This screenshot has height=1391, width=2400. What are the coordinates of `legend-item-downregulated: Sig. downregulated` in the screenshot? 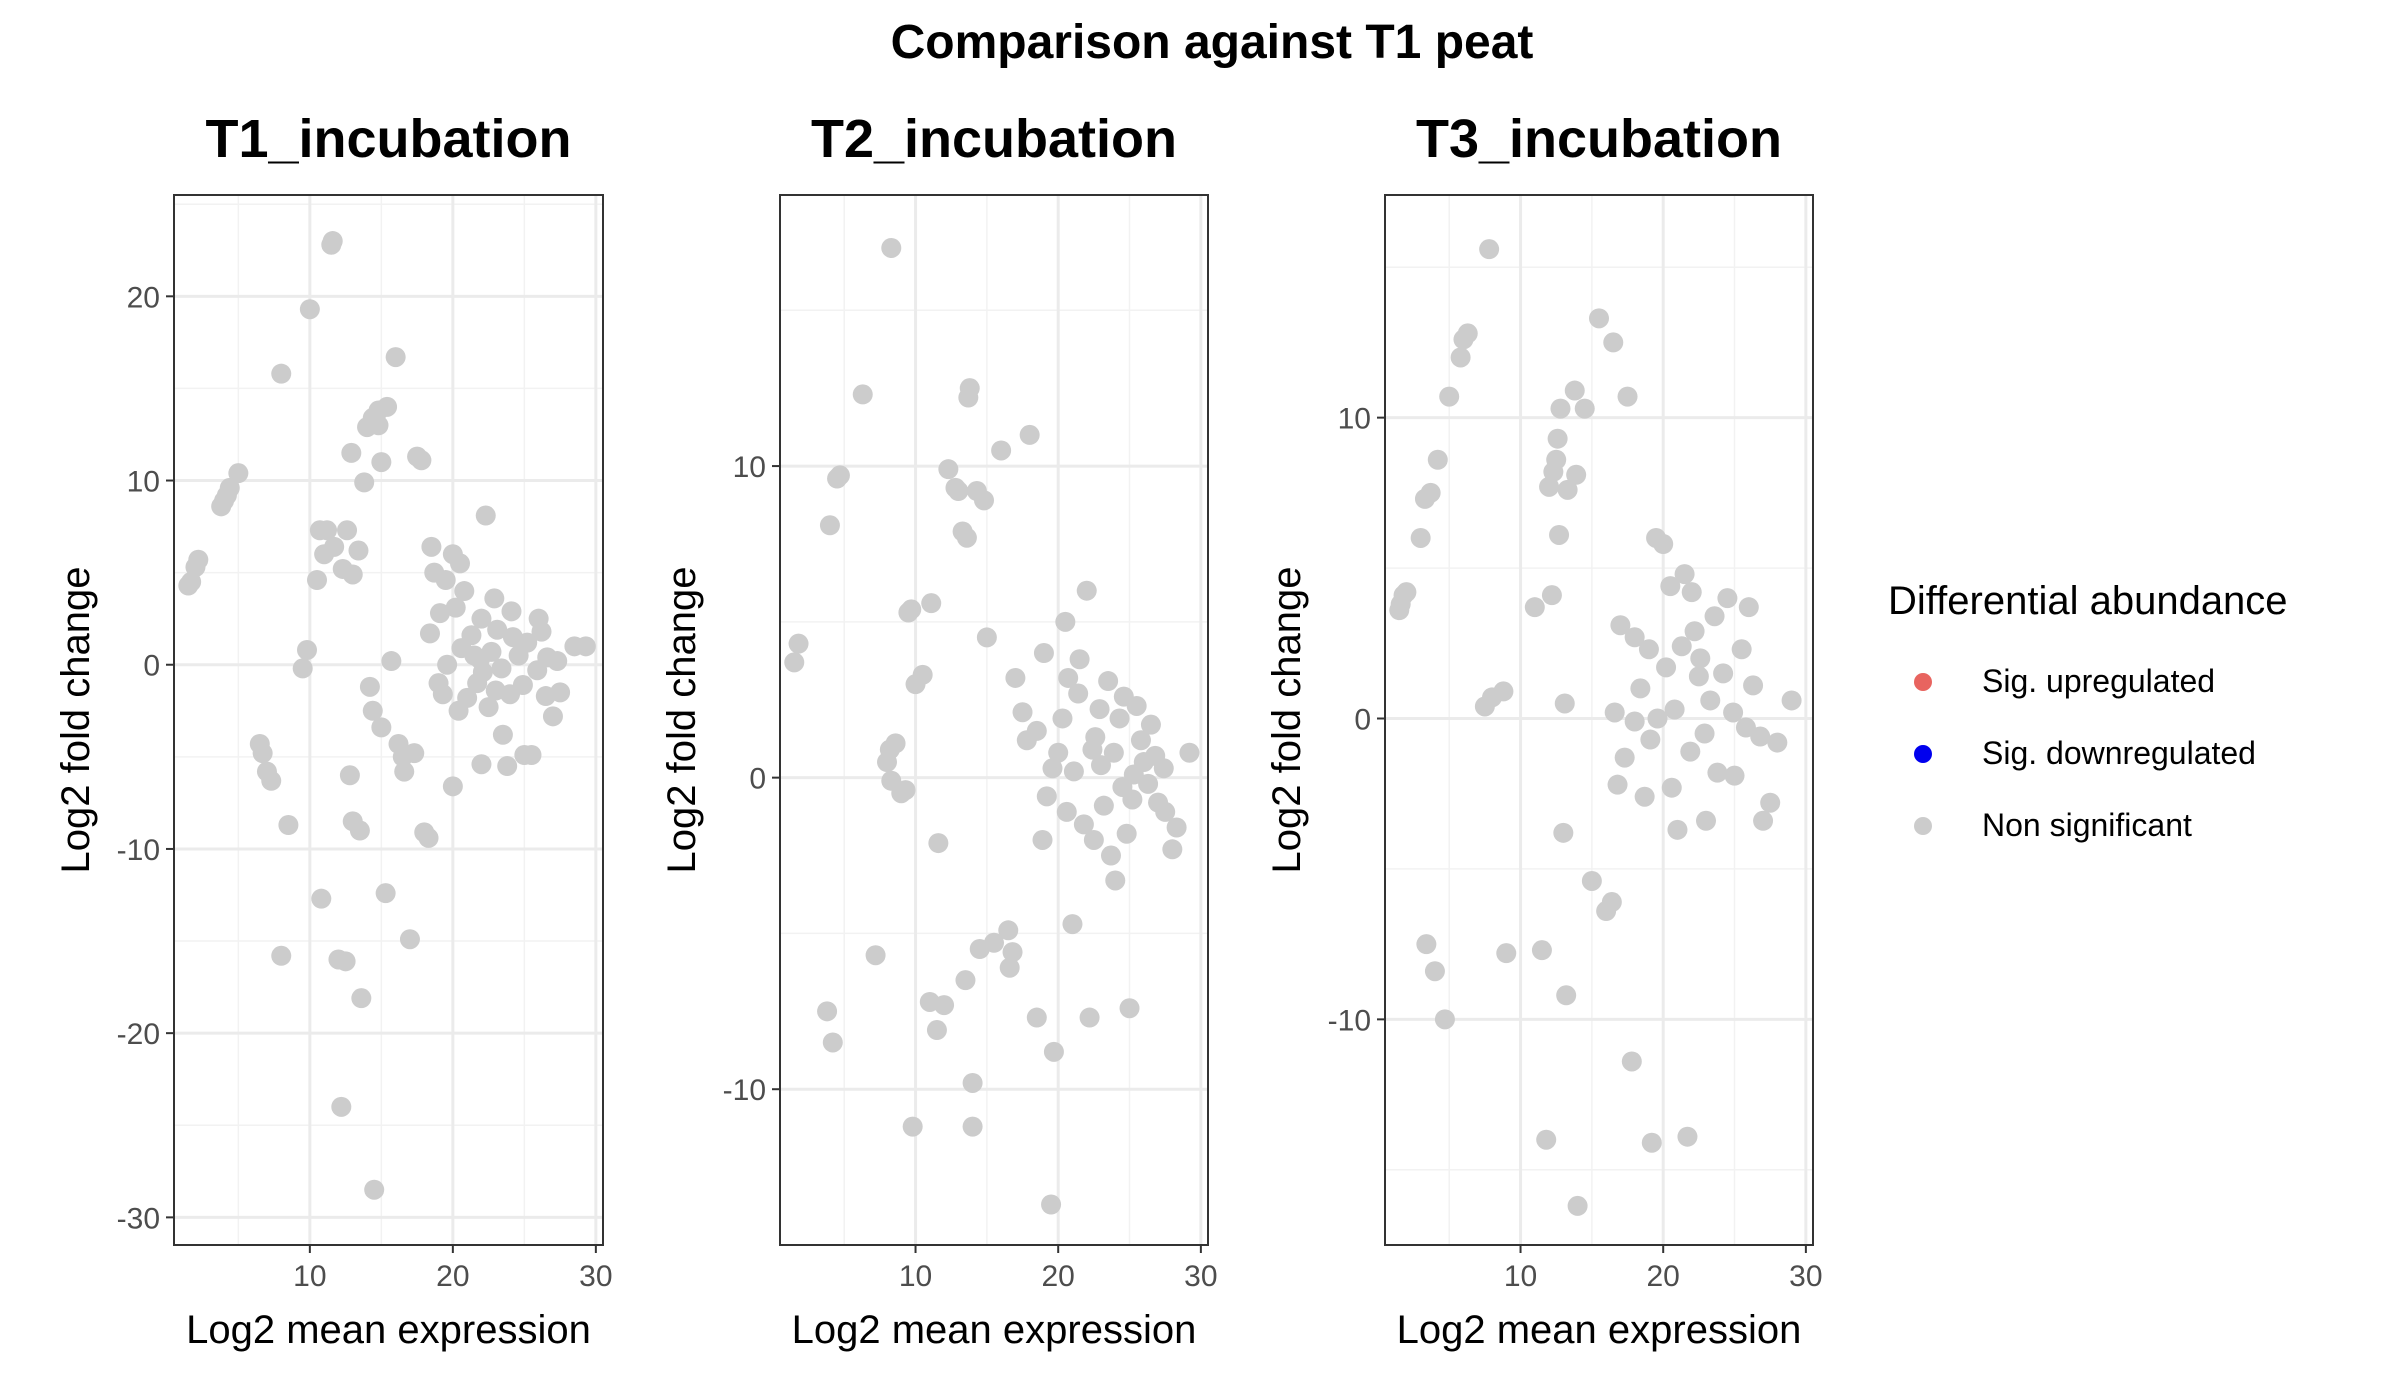 It's located at (2085, 753).